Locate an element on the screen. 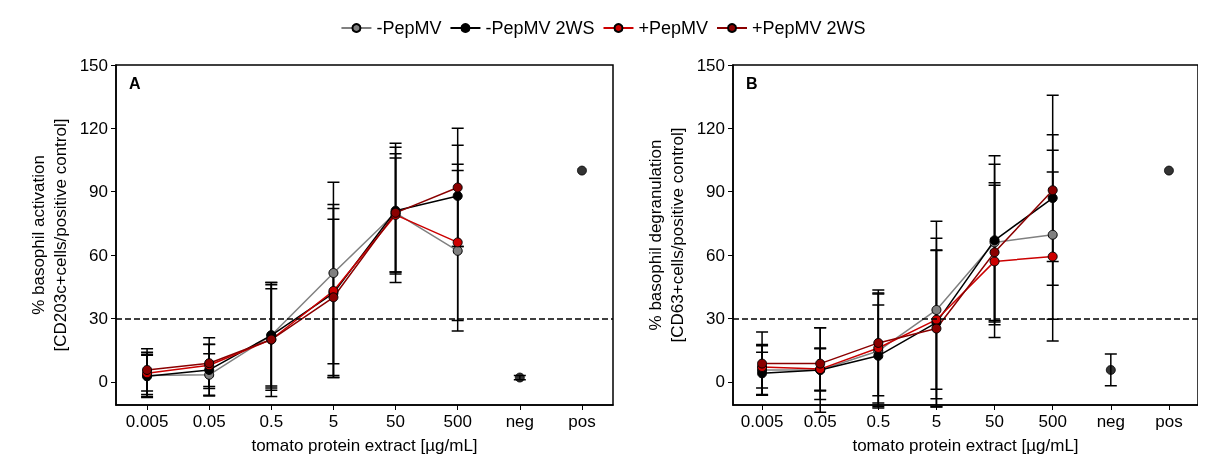 Image resolution: width=1206 pixels, height=468 pixels. y-axis-title: % basophil degranulation [CD63+cells/positive control] is located at coordinates (666, 235).